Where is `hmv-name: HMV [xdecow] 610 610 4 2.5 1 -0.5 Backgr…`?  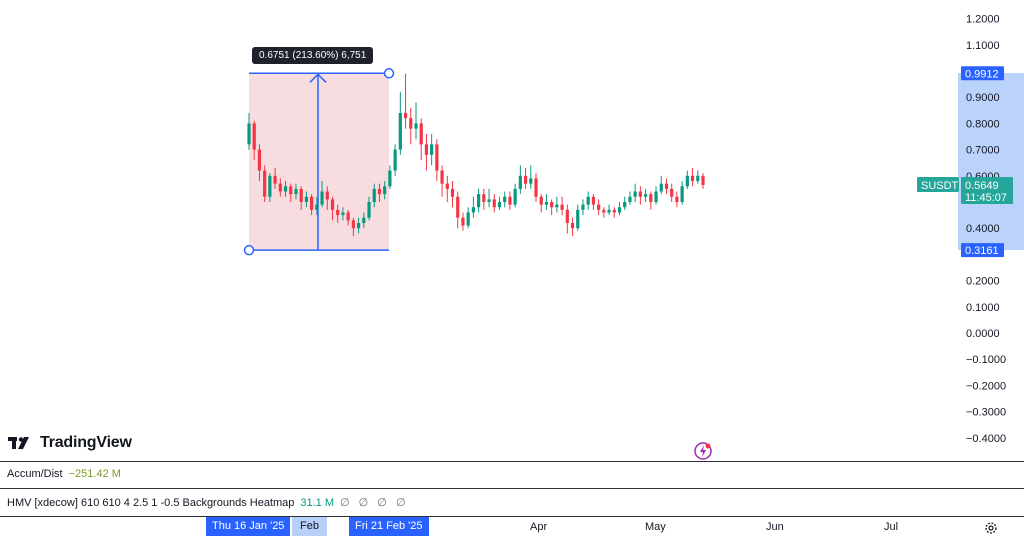
hmv-name: HMV [xdecow] 610 610 4 2.5 1 -0.5 Backgr… is located at coordinates (151, 502).